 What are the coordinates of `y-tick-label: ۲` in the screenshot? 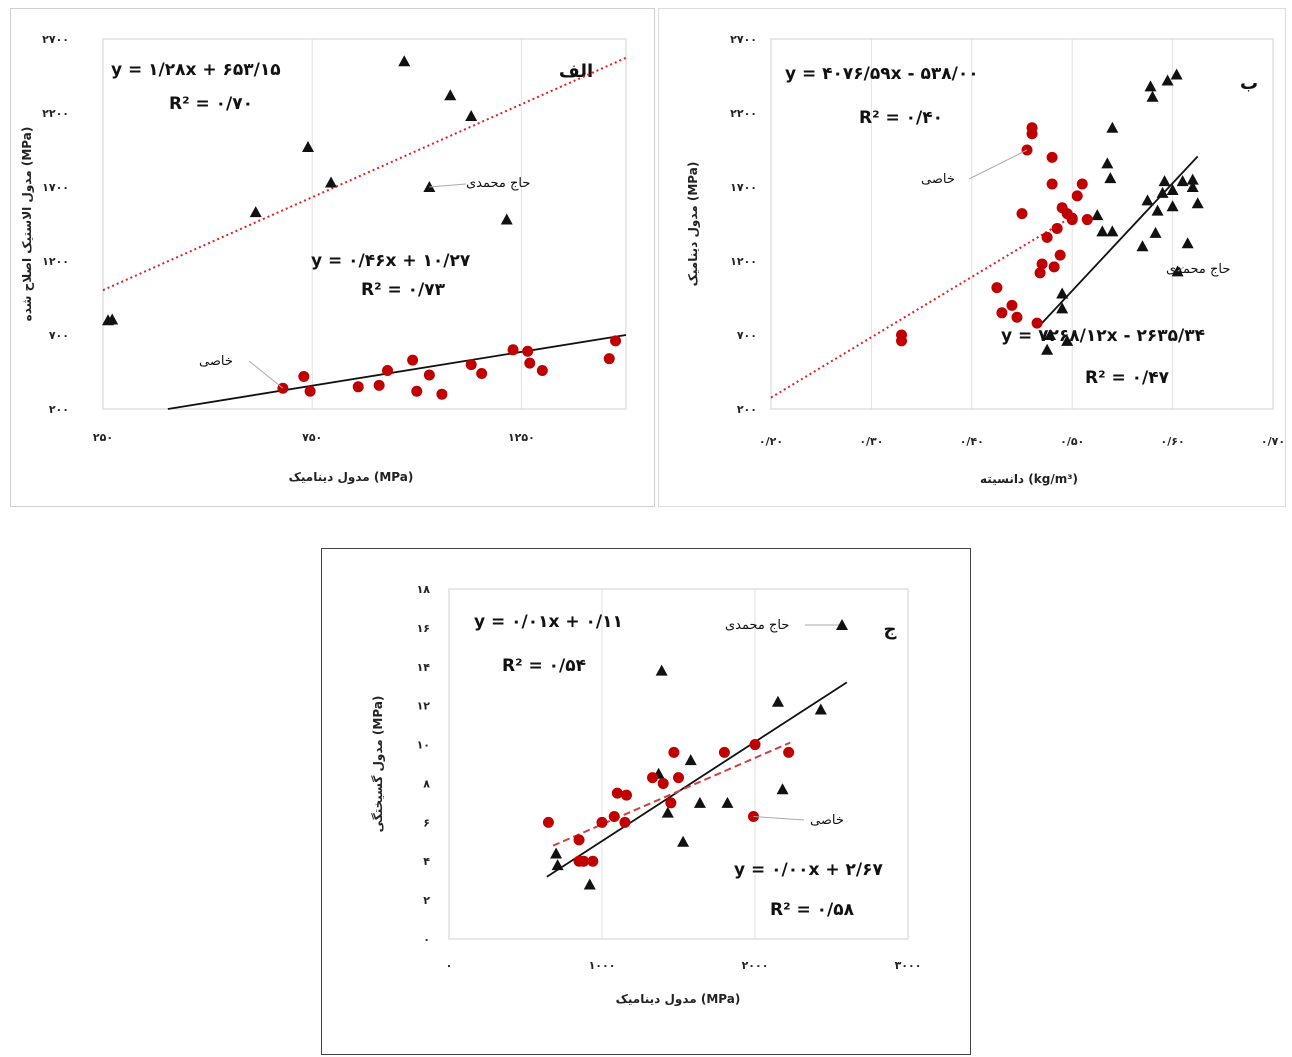 It's located at (426, 900).